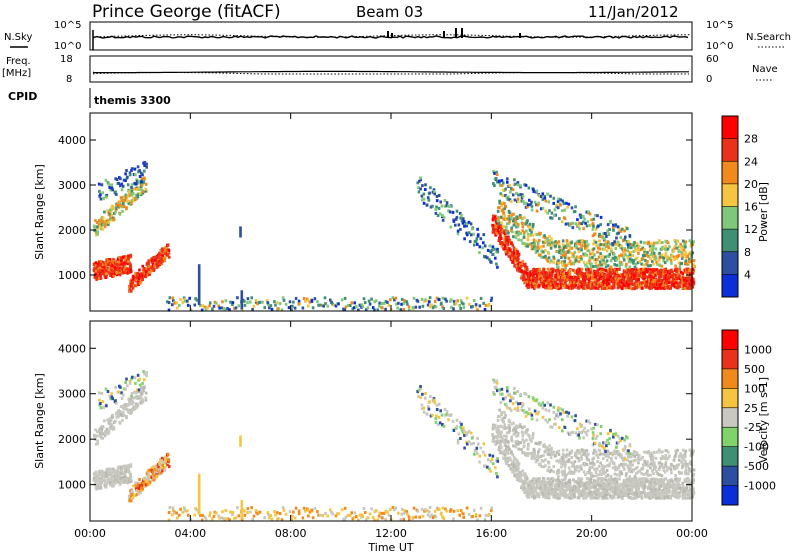 This screenshot has height=554, width=800. What do you see at coordinates (391, 36) in the screenshot?
I see `nsearch-trace` at bounding box center [391, 36].